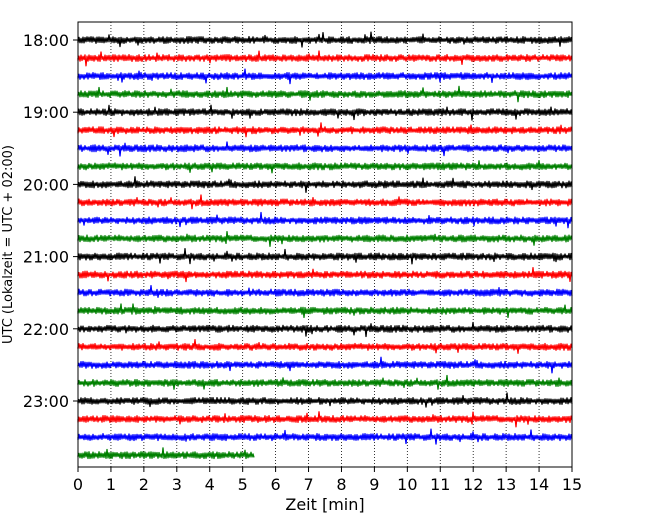 This screenshot has width=650, height=520. What do you see at coordinates (341, 484) in the screenshot?
I see `x-tick-label: 8` at bounding box center [341, 484].